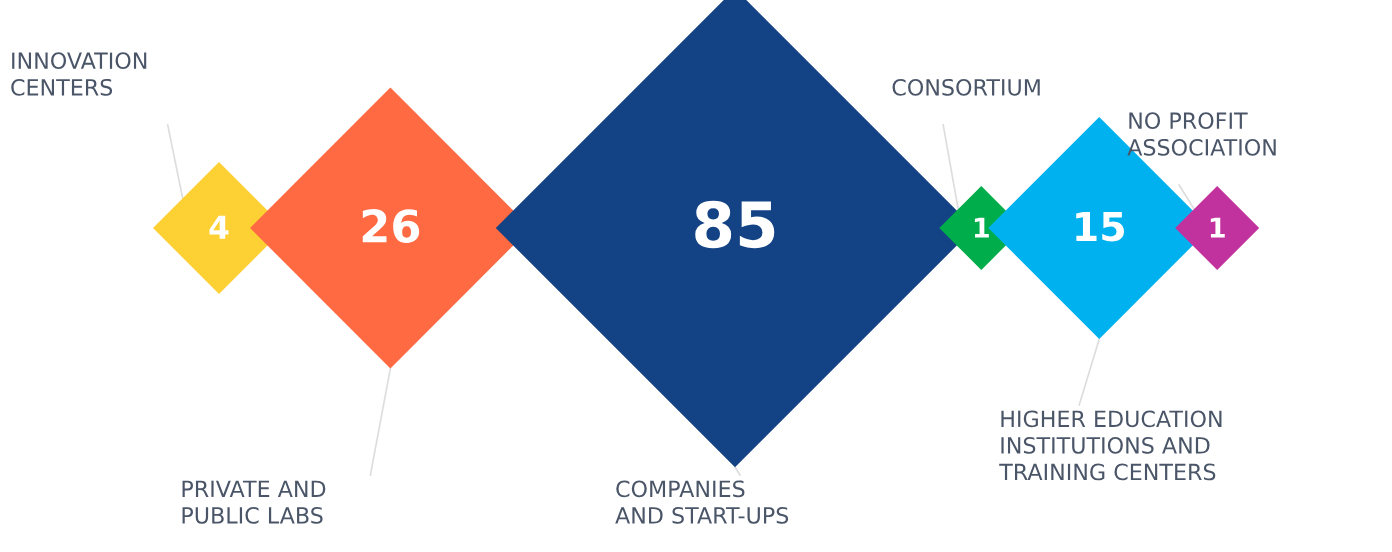  I want to click on category-label: PRIVATE AND PUBLIC LABS, so click(254, 502).